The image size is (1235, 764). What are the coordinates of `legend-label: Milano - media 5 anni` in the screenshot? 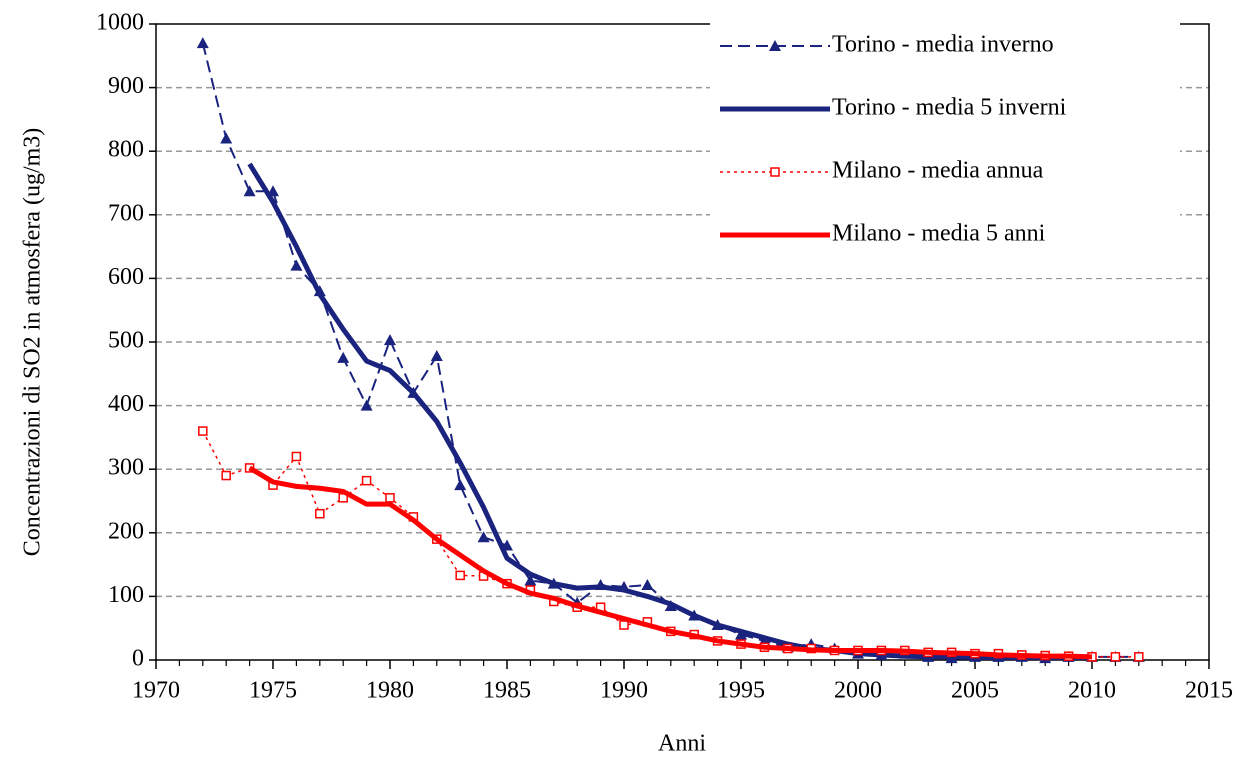 It's located at (939, 234).